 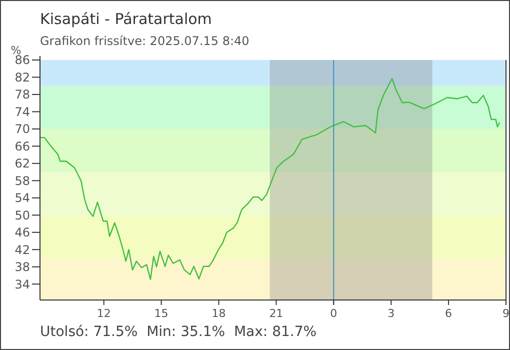 What do you see at coordinates (22, 163) in the screenshot?
I see `y-tick-label: 62` at bounding box center [22, 163].